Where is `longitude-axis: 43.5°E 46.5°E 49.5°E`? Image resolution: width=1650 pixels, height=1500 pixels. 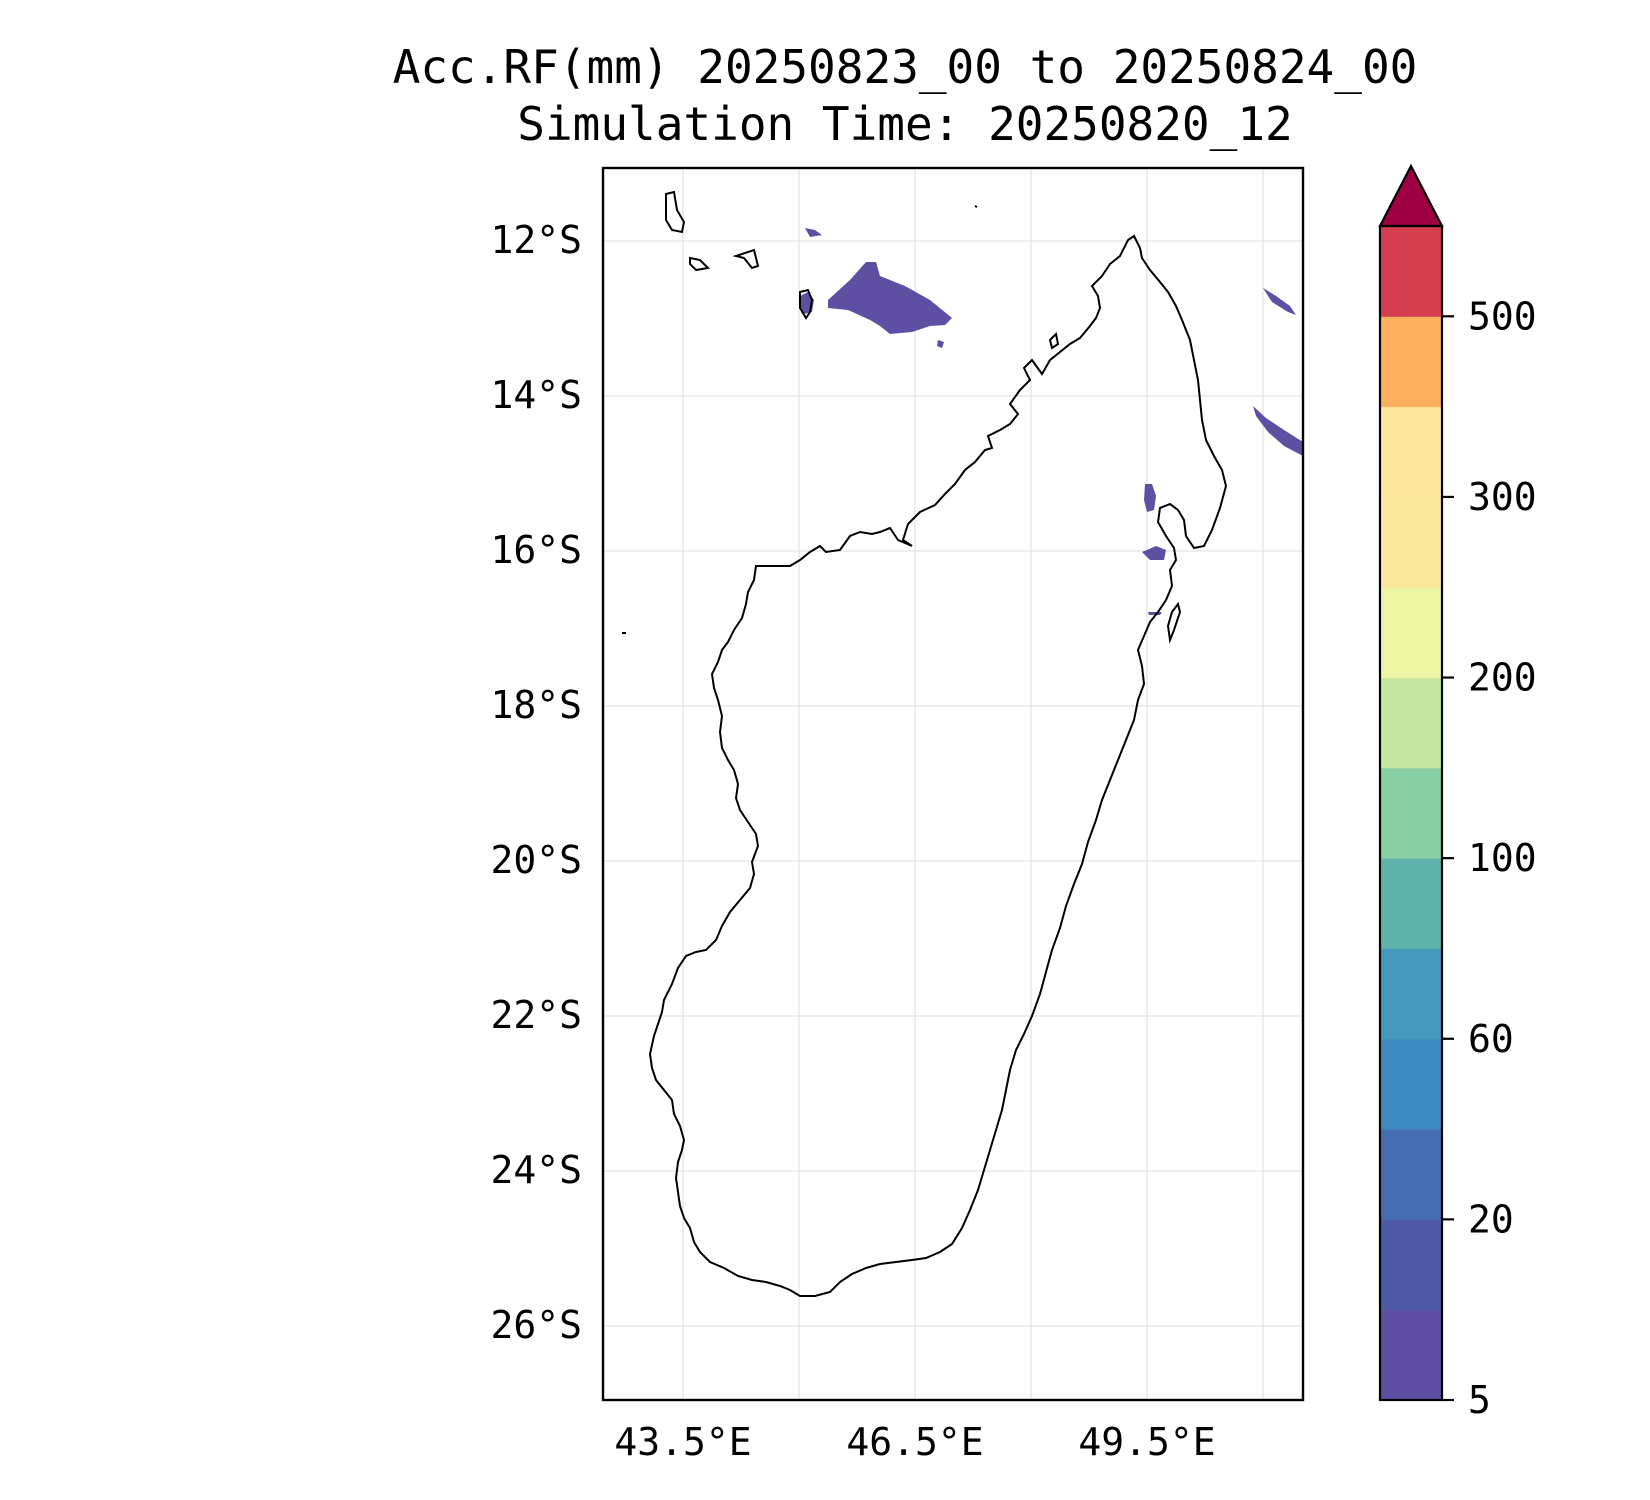 longitude-axis: 43.5°E 46.5°E 49.5°E is located at coordinates (914, 1442).